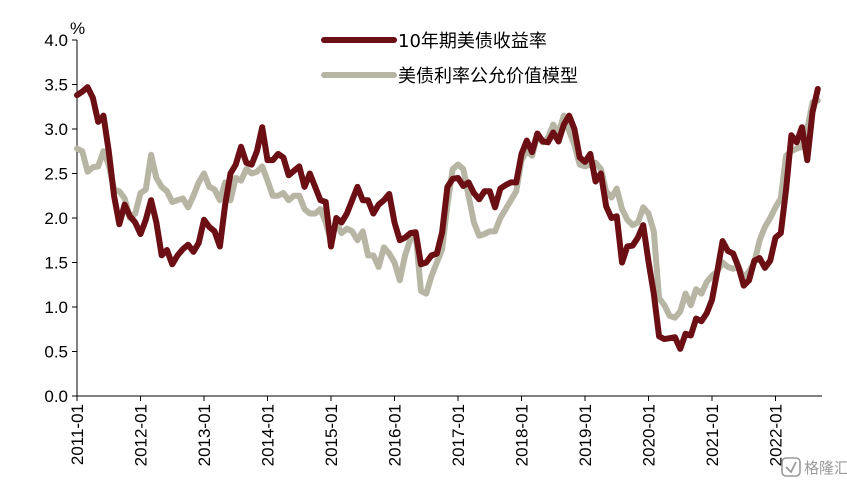 This screenshot has height=496, width=847. What do you see at coordinates (488, 76) in the screenshot?
I see `legend-label-1: 美债利率公允价值模型` at bounding box center [488, 76].